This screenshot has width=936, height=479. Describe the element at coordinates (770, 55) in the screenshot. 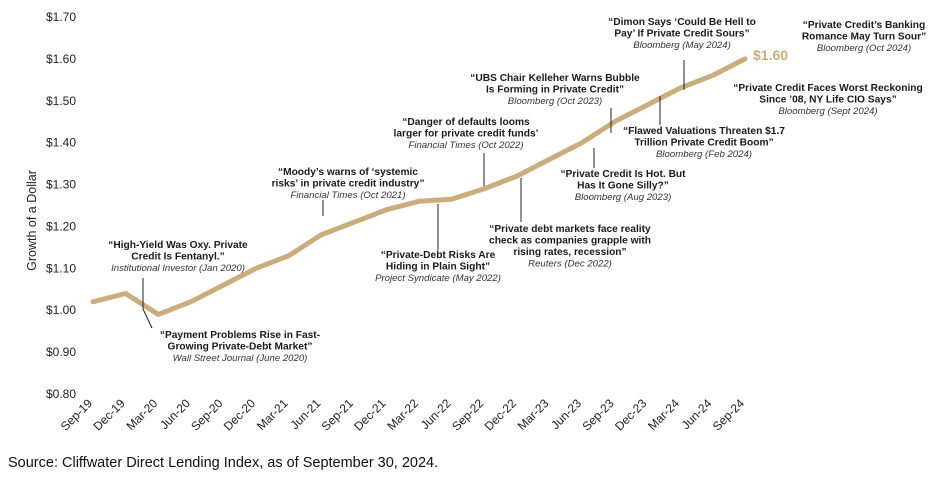

I see `end-value-label: $1.60` at that location.